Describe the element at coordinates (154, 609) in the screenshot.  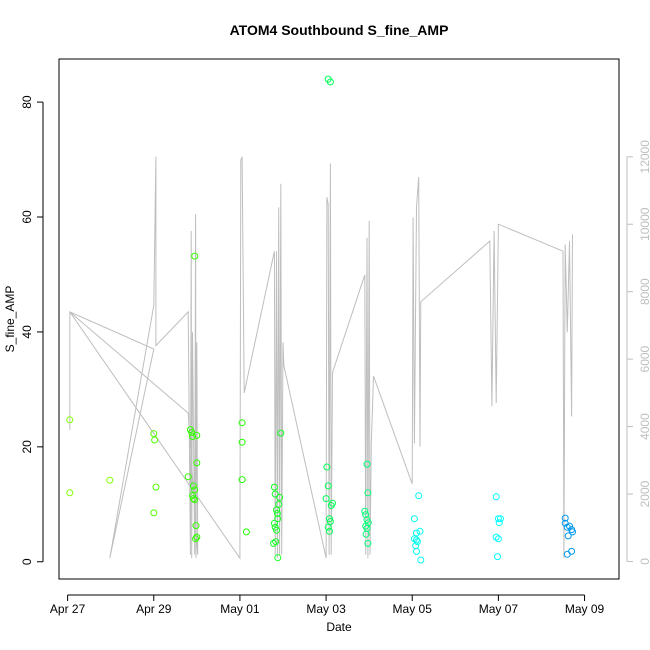
I see `x-tick-label: Apr 29` at that location.